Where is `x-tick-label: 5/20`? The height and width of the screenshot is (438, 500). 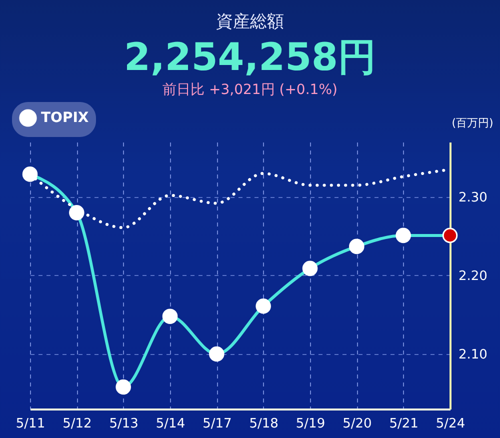 x-tick-label: 5/20 is located at coordinates (357, 424).